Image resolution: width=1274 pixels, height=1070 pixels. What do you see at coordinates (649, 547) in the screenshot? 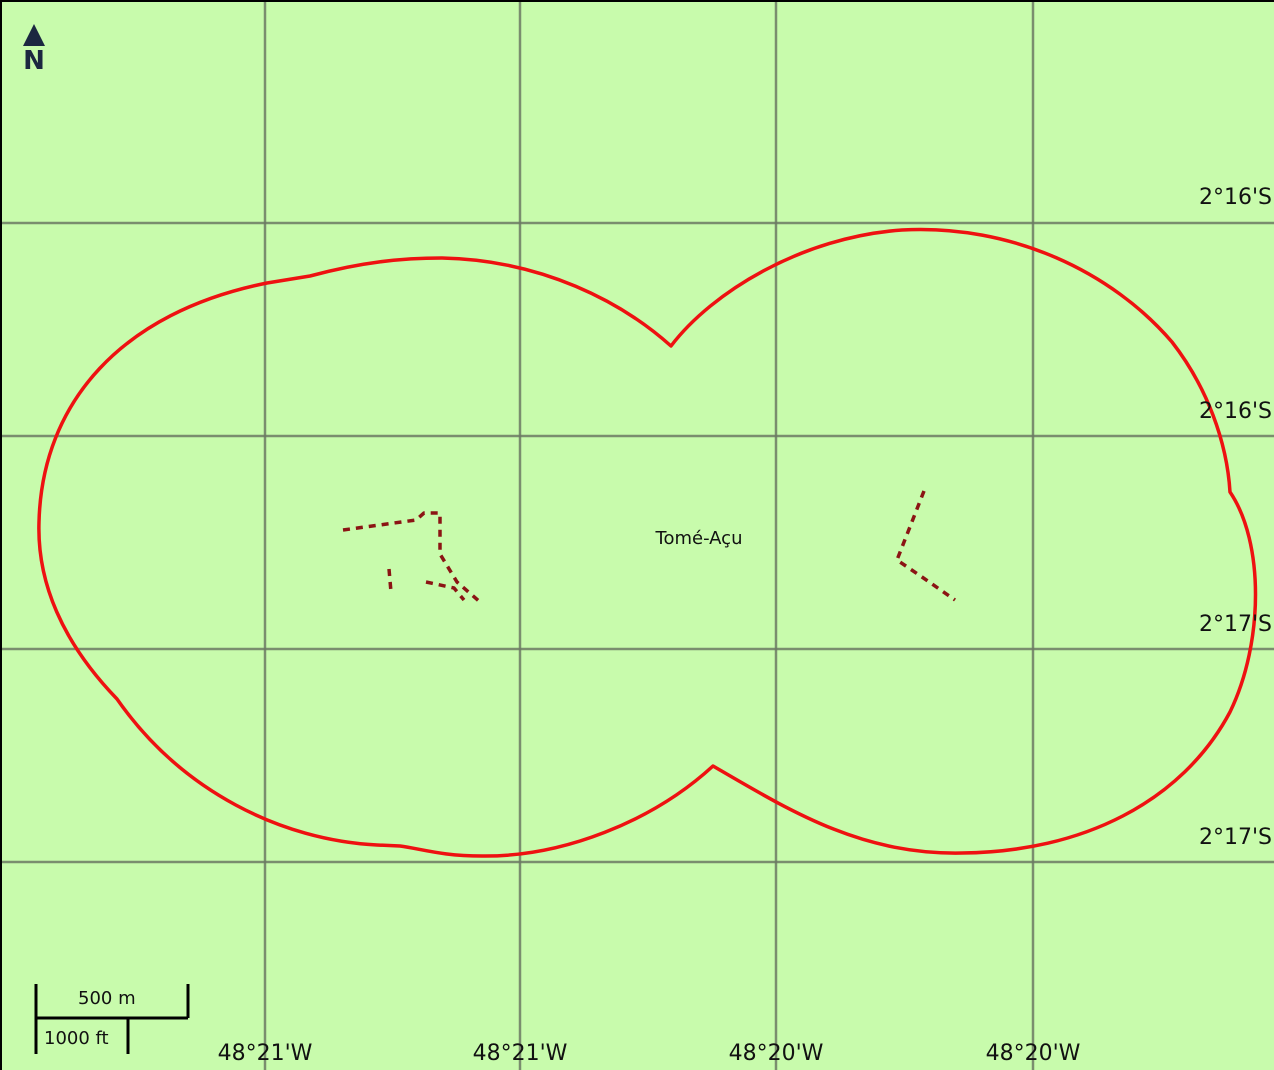
I see `road-traces` at bounding box center [649, 547].